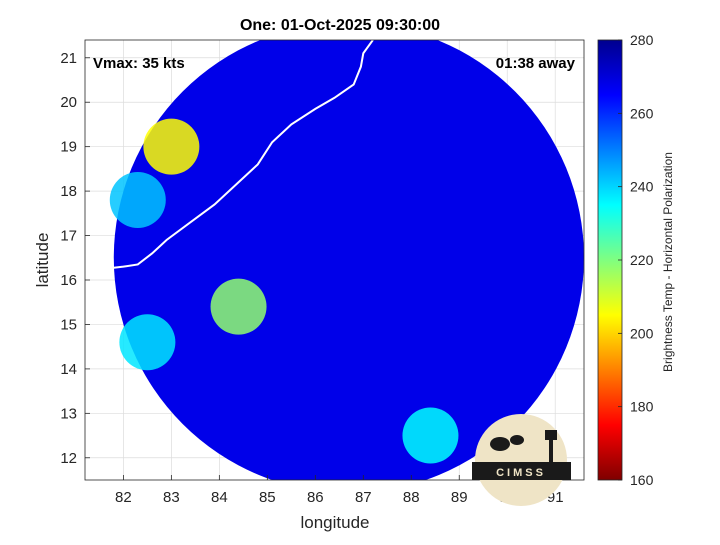  Describe the element at coordinates (75, 258) in the screenshot. I see `y-axis-ticks: 12 13 14 15 16 17 18 19 20 21` at that location.